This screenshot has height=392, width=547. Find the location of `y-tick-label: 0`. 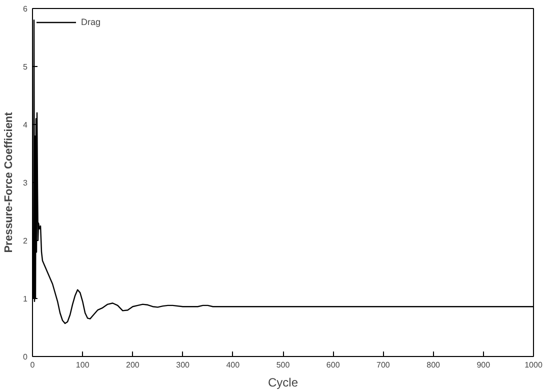

y-tick-label: 0 is located at coordinates (25, 357).